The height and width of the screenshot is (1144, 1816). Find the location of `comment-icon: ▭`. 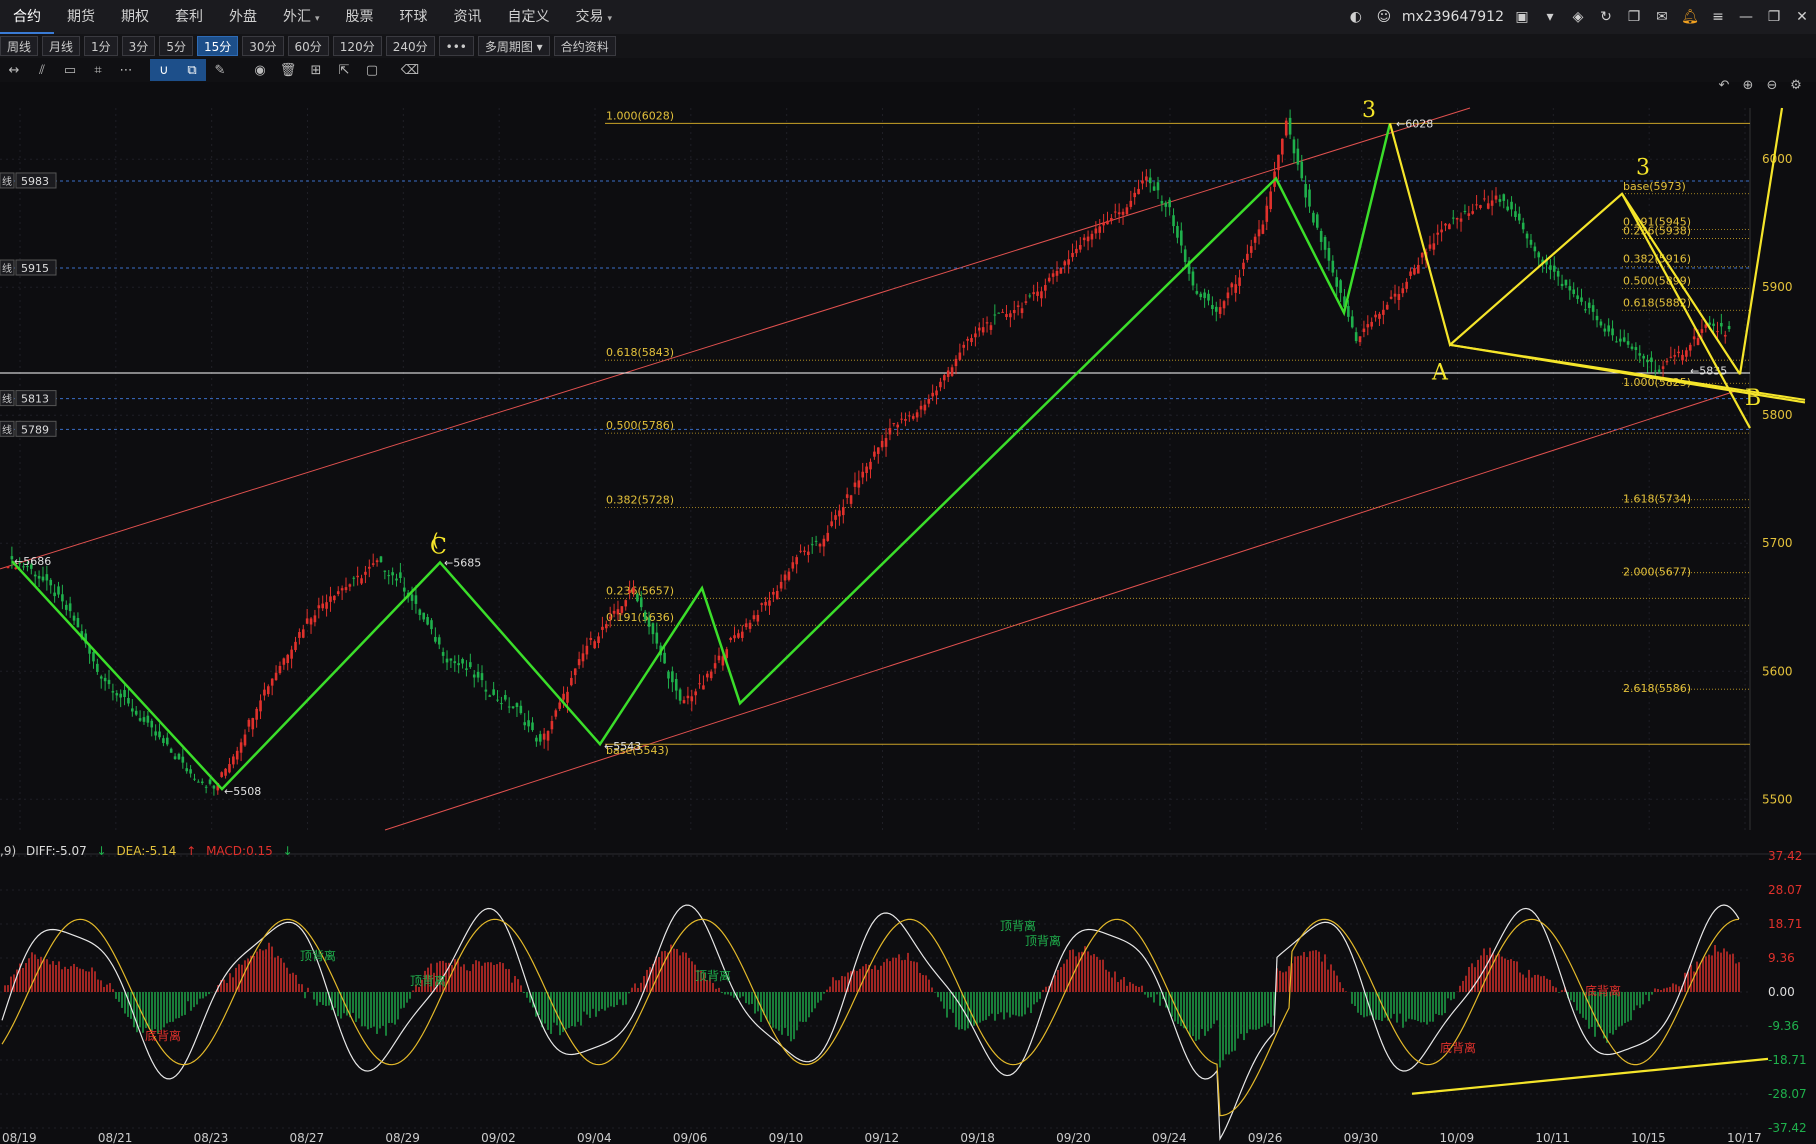

comment-icon: ▭ is located at coordinates (70, 70).